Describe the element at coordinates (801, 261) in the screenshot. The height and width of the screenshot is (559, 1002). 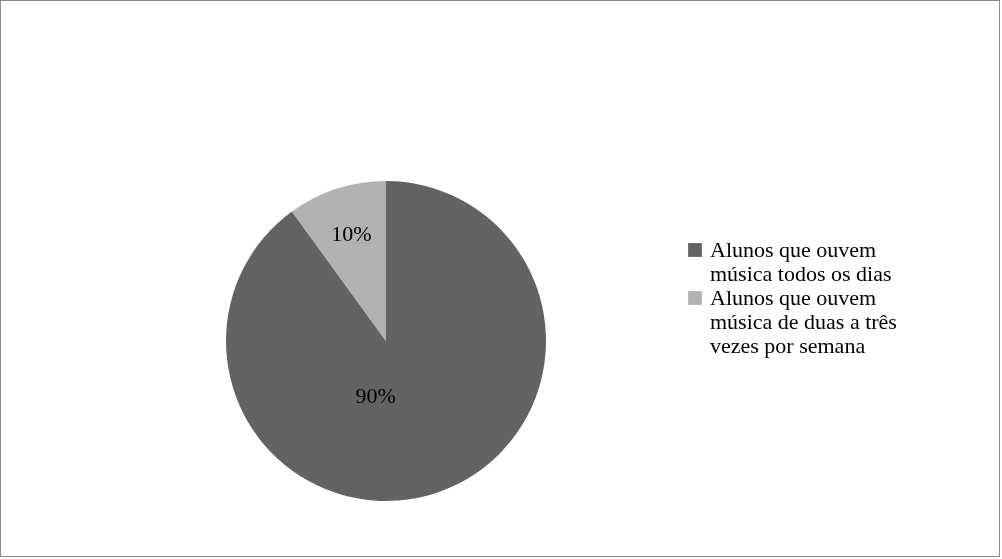
I see `legend-label: Alunos que ouvem música todos os dias` at that location.